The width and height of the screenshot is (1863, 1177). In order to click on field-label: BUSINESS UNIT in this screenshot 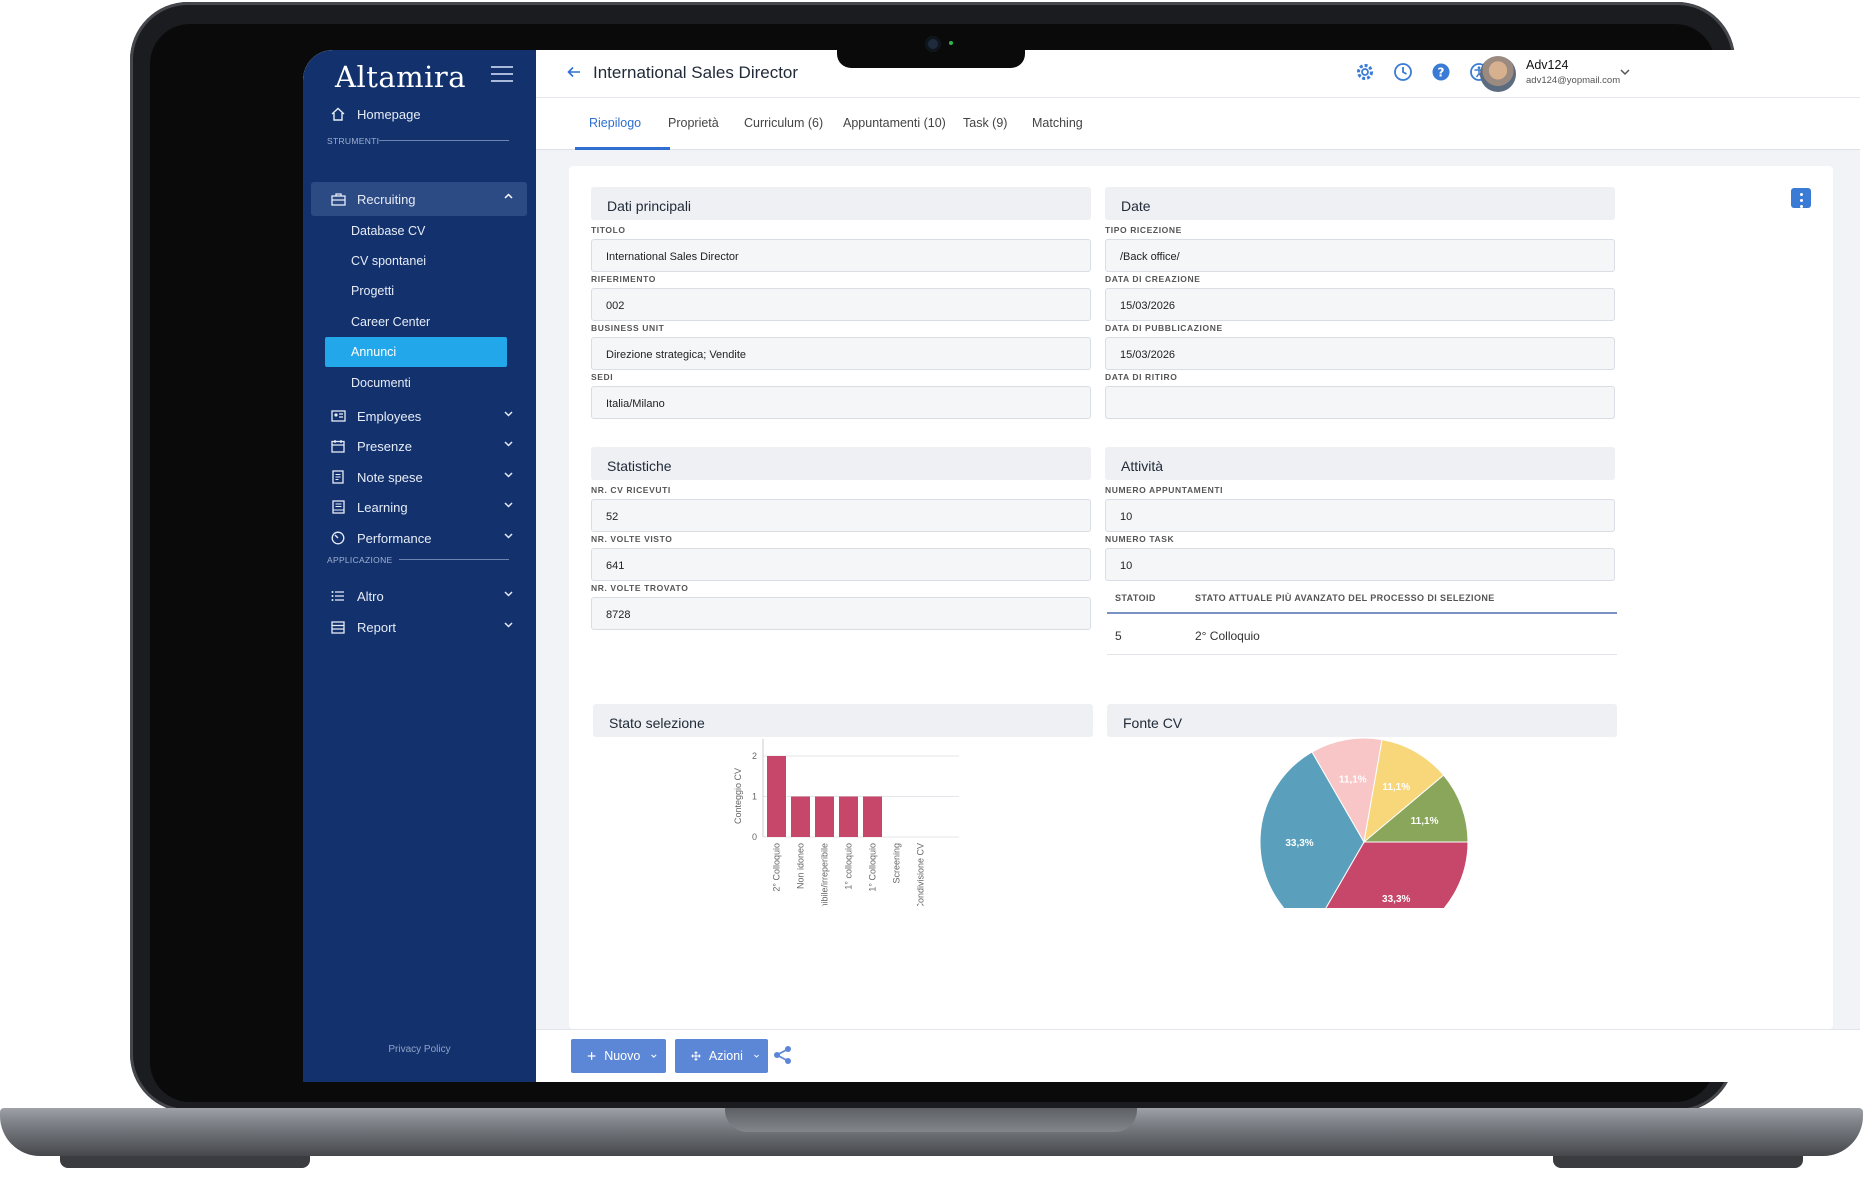, I will do `click(628, 328)`.